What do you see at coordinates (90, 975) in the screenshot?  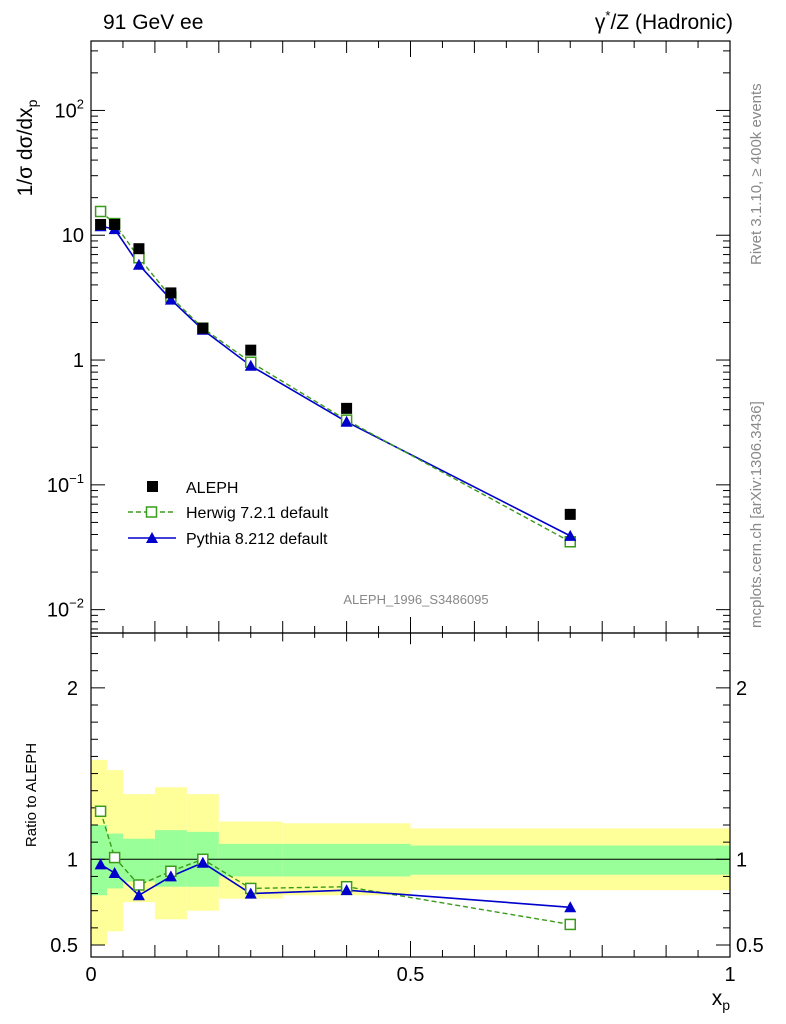 I see `x-tick-label: 0` at bounding box center [90, 975].